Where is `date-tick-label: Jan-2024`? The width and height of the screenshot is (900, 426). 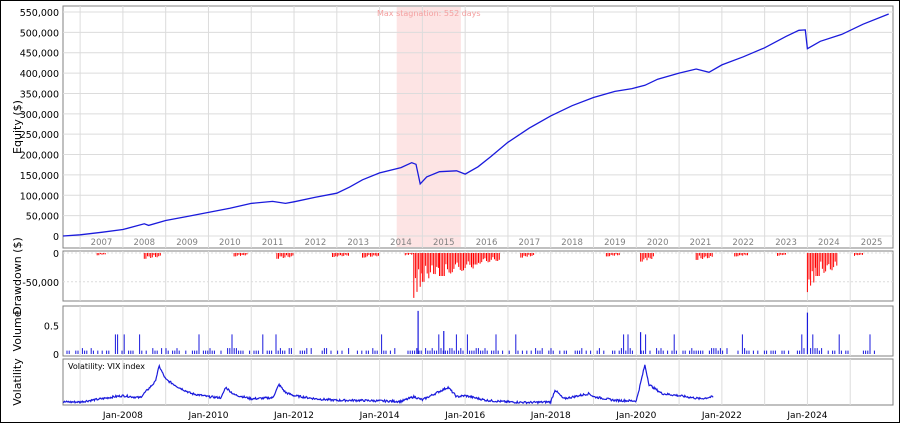
date-tick-label: Jan-2024 is located at coordinates (806, 416).